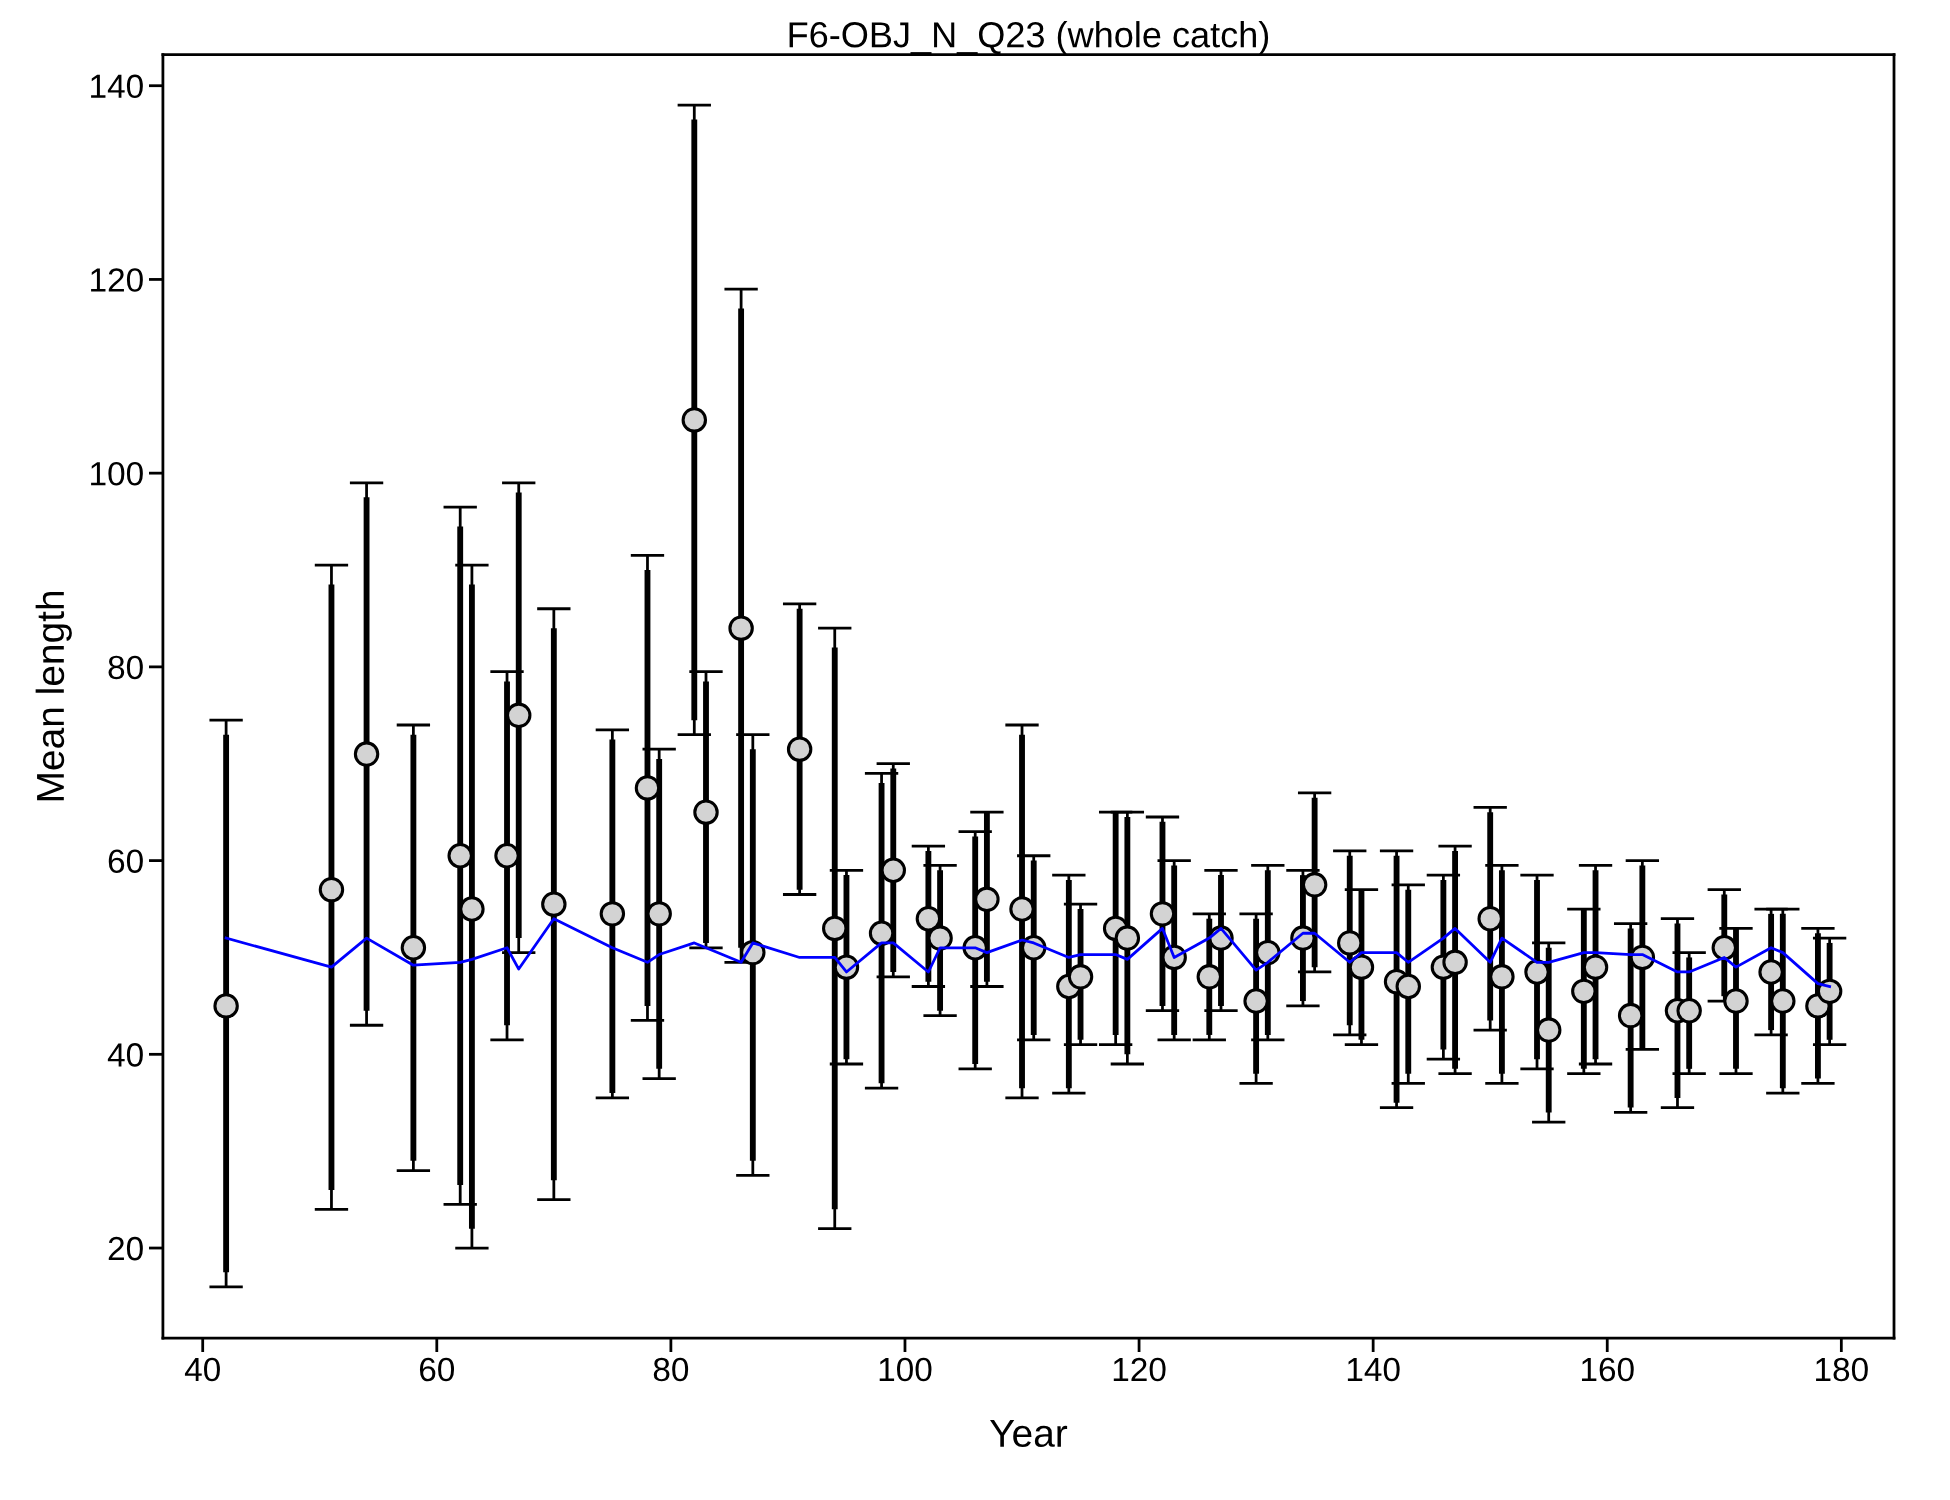 This screenshot has width=1950, height=1500. Describe the element at coordinates (53, 696) in the screenshot. I see `y-axis-title: Mean length` at that location.